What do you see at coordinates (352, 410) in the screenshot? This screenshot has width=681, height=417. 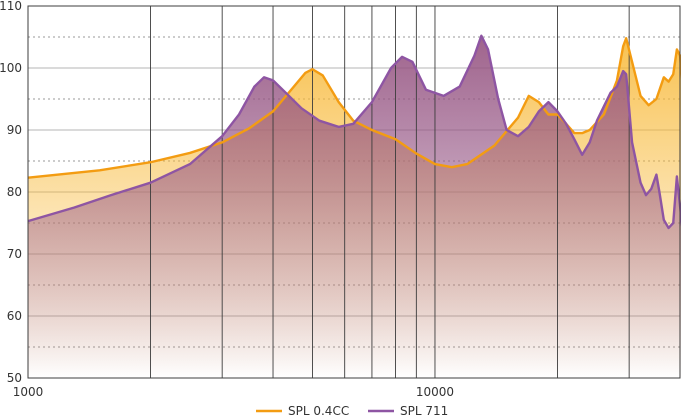 I see `legend: SPL 0.4CC SPL 711` at bounding box center [352, 410].